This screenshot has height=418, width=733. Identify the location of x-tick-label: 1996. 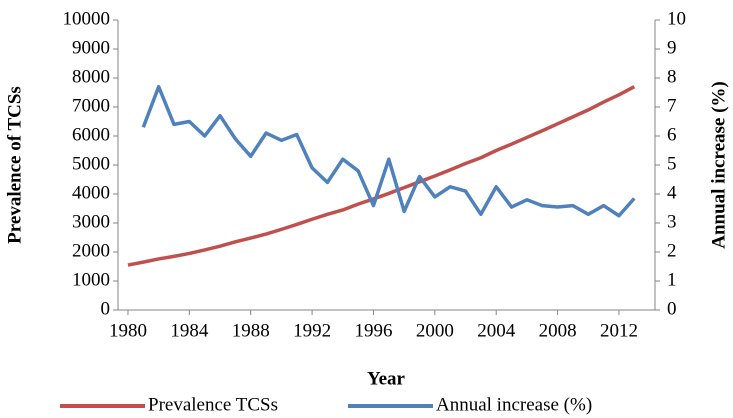
(373, 330).